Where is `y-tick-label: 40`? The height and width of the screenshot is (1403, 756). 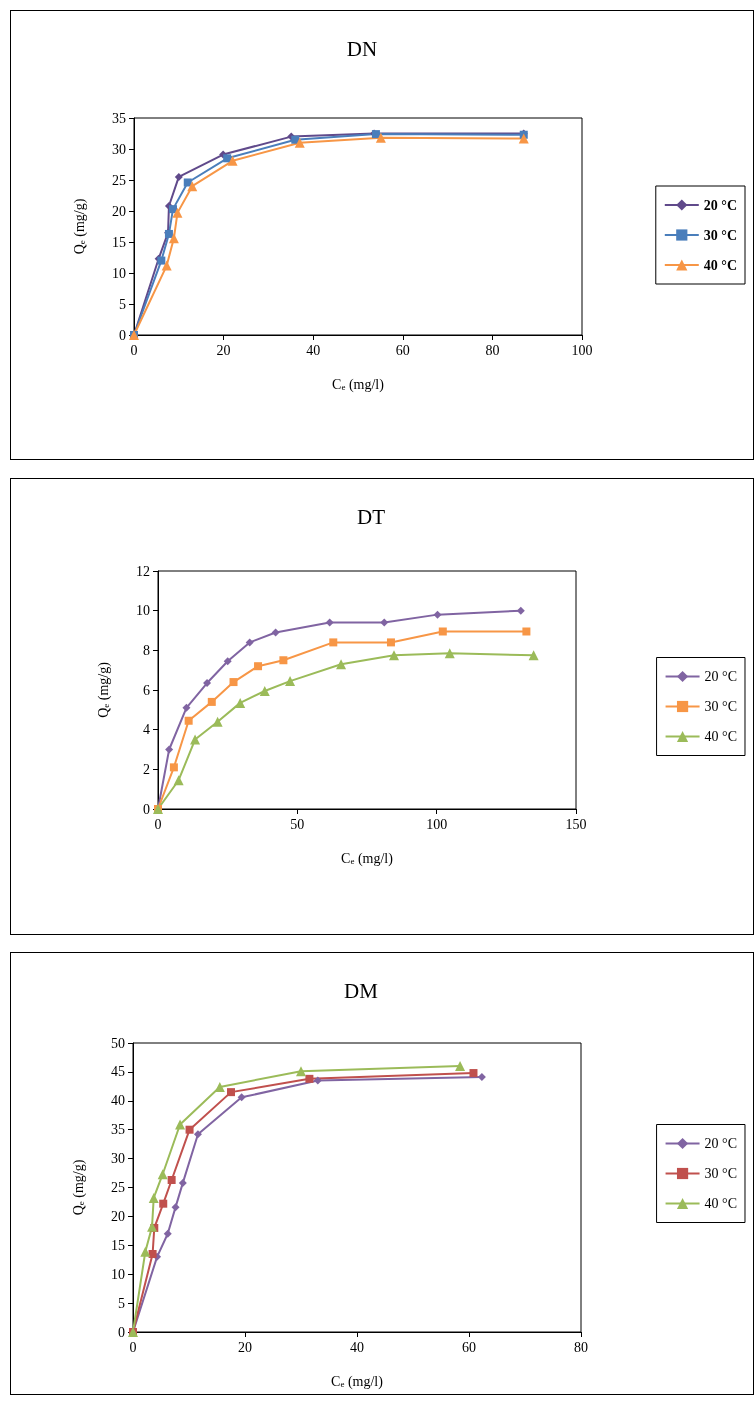 y-tick-label: 40 is located at coordinates (118, 1101).